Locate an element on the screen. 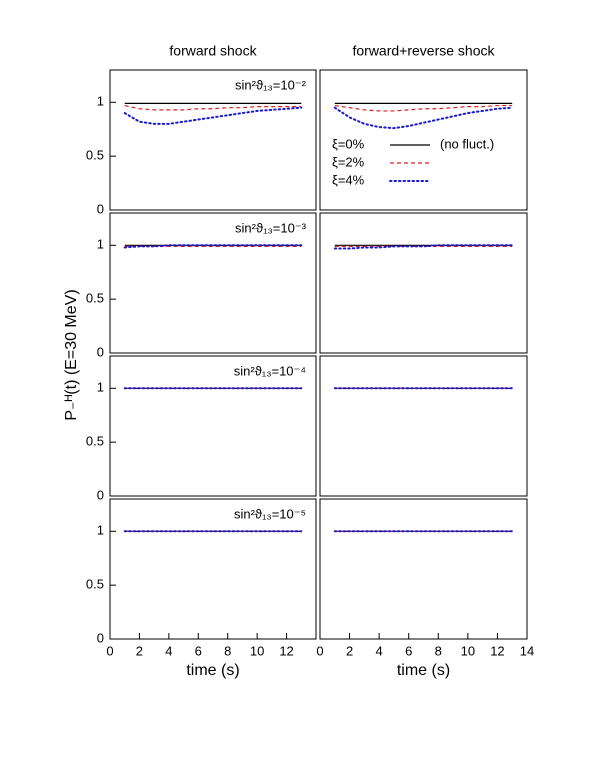 The width and height of the screenshot is (595, 770). legend-note: (no fluct.) is located at coordinates (467, 143).